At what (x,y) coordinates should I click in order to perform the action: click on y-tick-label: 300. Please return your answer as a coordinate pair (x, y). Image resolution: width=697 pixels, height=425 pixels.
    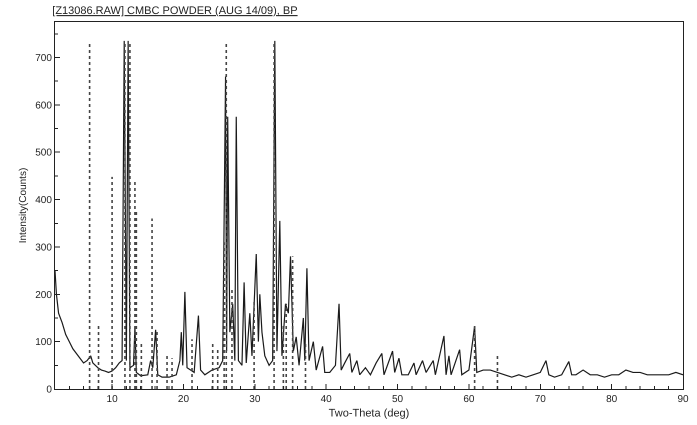
    Looking at the image, I should click on (43, 248).